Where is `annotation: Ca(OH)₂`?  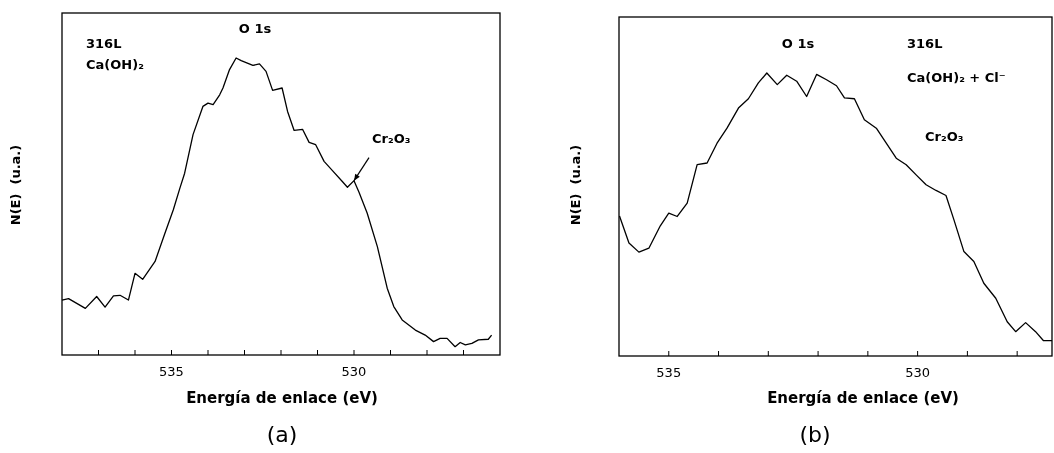
annotation: Ca(OH)₂ is located at coordinates (115, 64).